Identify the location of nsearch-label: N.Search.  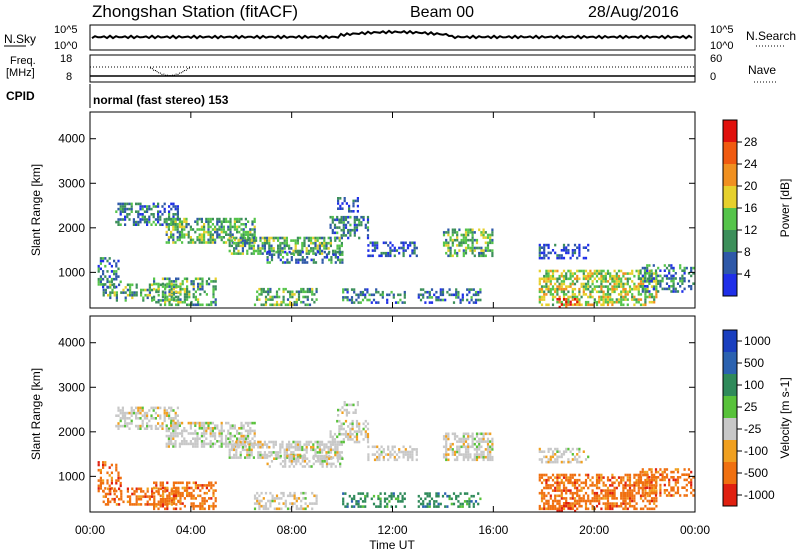
(771, 36).